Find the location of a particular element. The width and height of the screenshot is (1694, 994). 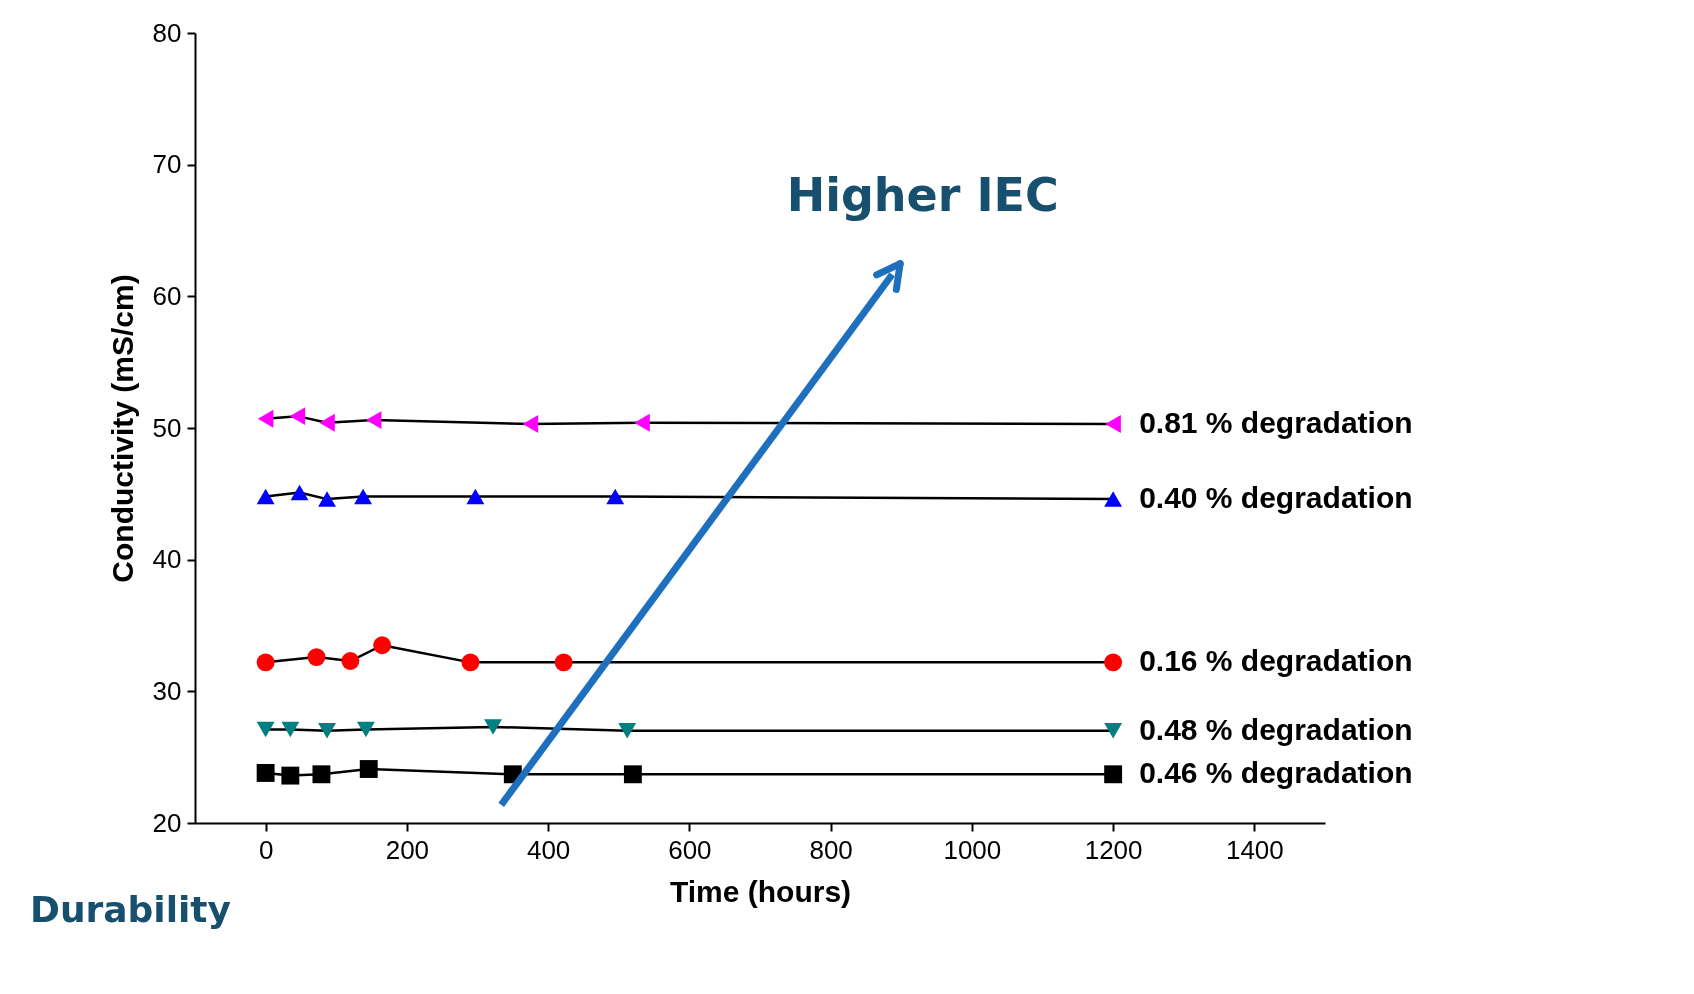

x-tick-label: 1400 is located at coordinates (1254, 849).